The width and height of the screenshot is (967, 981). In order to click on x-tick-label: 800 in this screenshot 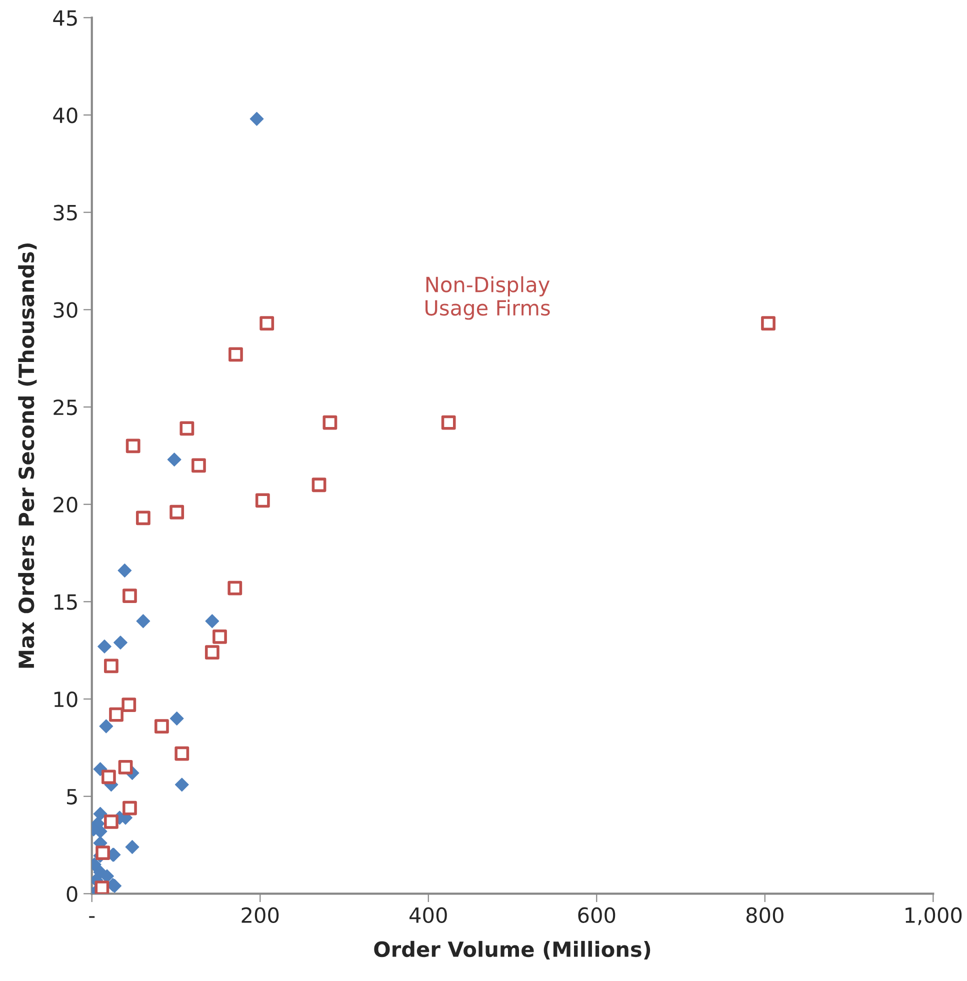, I will do `click(765, 915)`.